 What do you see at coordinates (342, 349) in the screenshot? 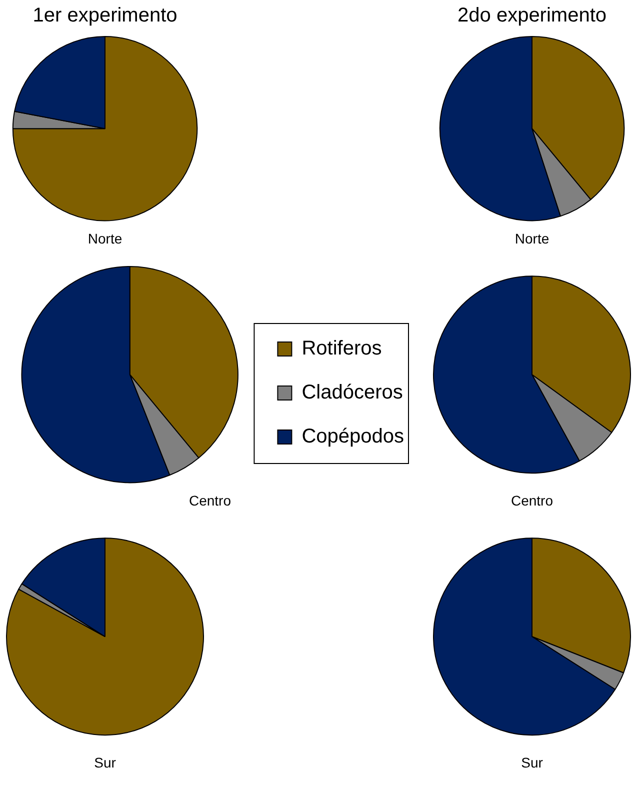
I see `legend-label: Rotiferos` at bounding box center [342, 349].